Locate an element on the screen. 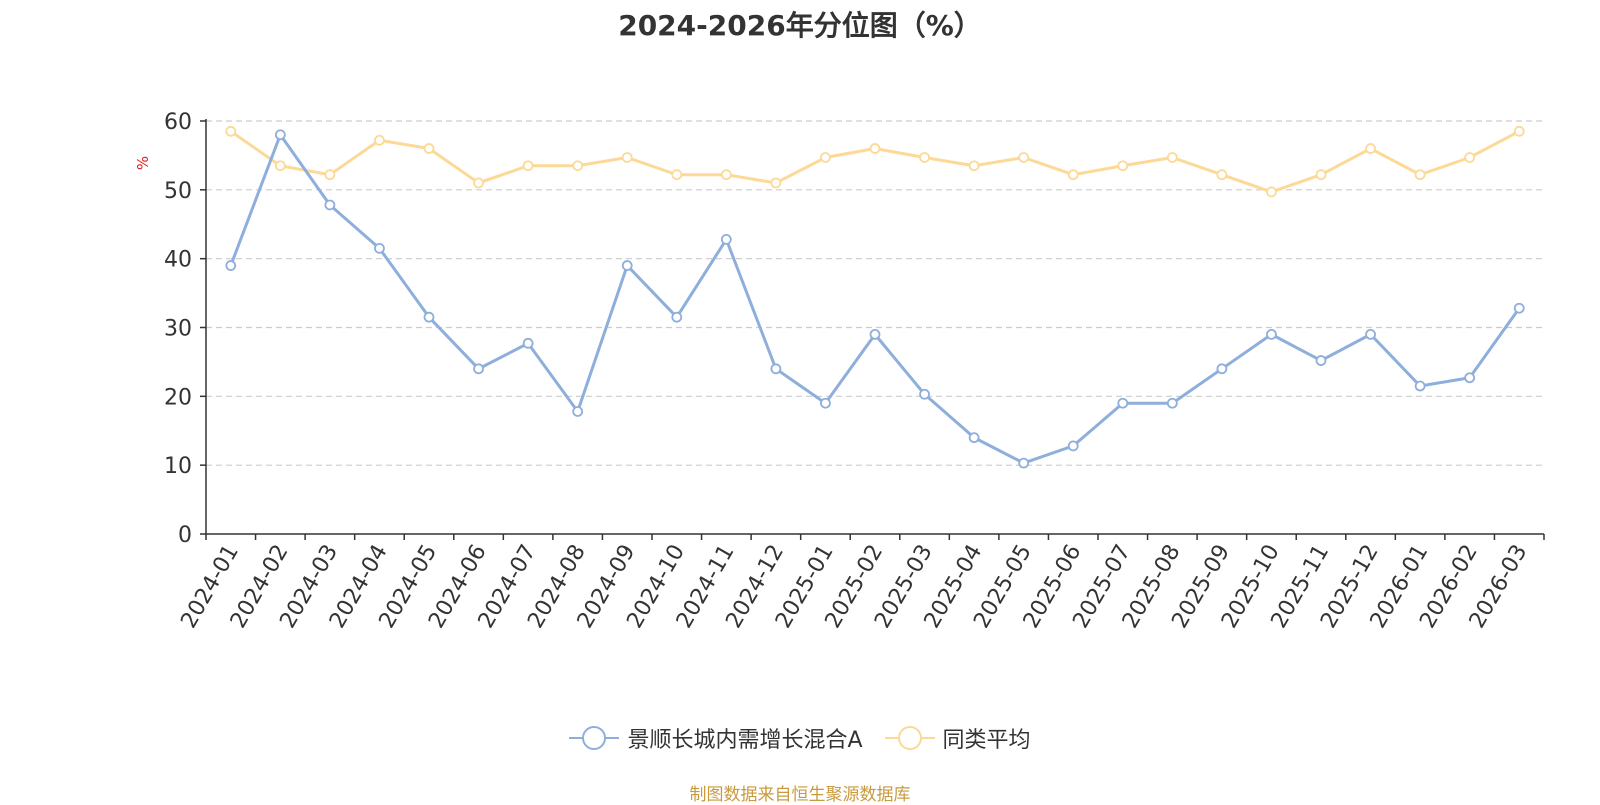  y-axis-label: % is located at coordinates (143, 163).